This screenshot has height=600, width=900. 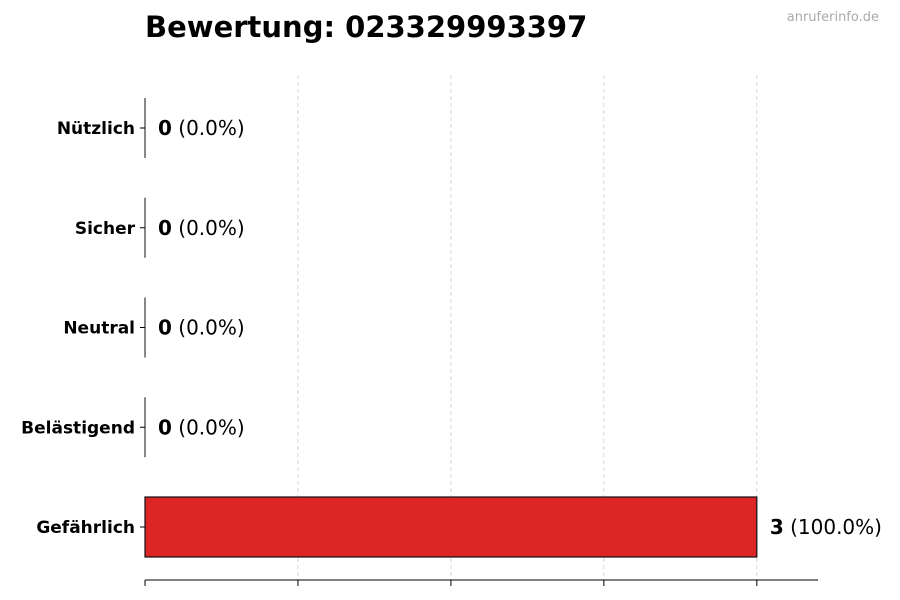 What do you see at coordinates (451, 527) in the screenshot?
I see `bar` at bounding box center [451, 527].